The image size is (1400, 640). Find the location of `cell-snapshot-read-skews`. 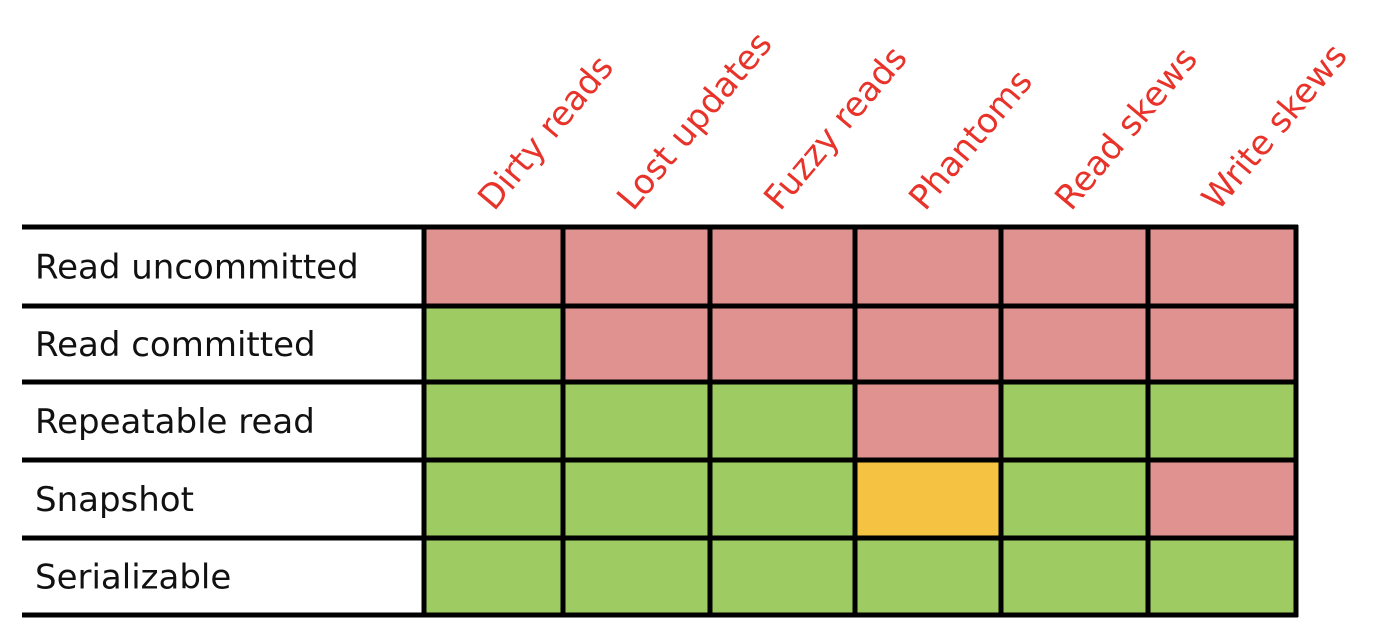

cell-snapshot-read-skews is located at coordinates (1074, 499).